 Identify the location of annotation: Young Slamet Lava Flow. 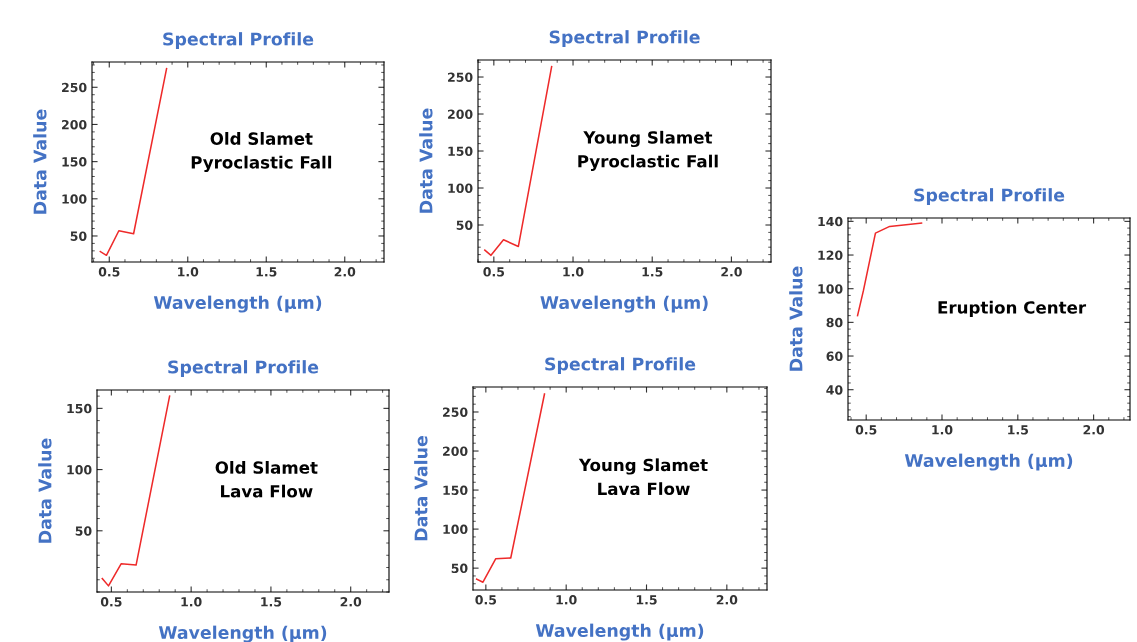
(643, 477).